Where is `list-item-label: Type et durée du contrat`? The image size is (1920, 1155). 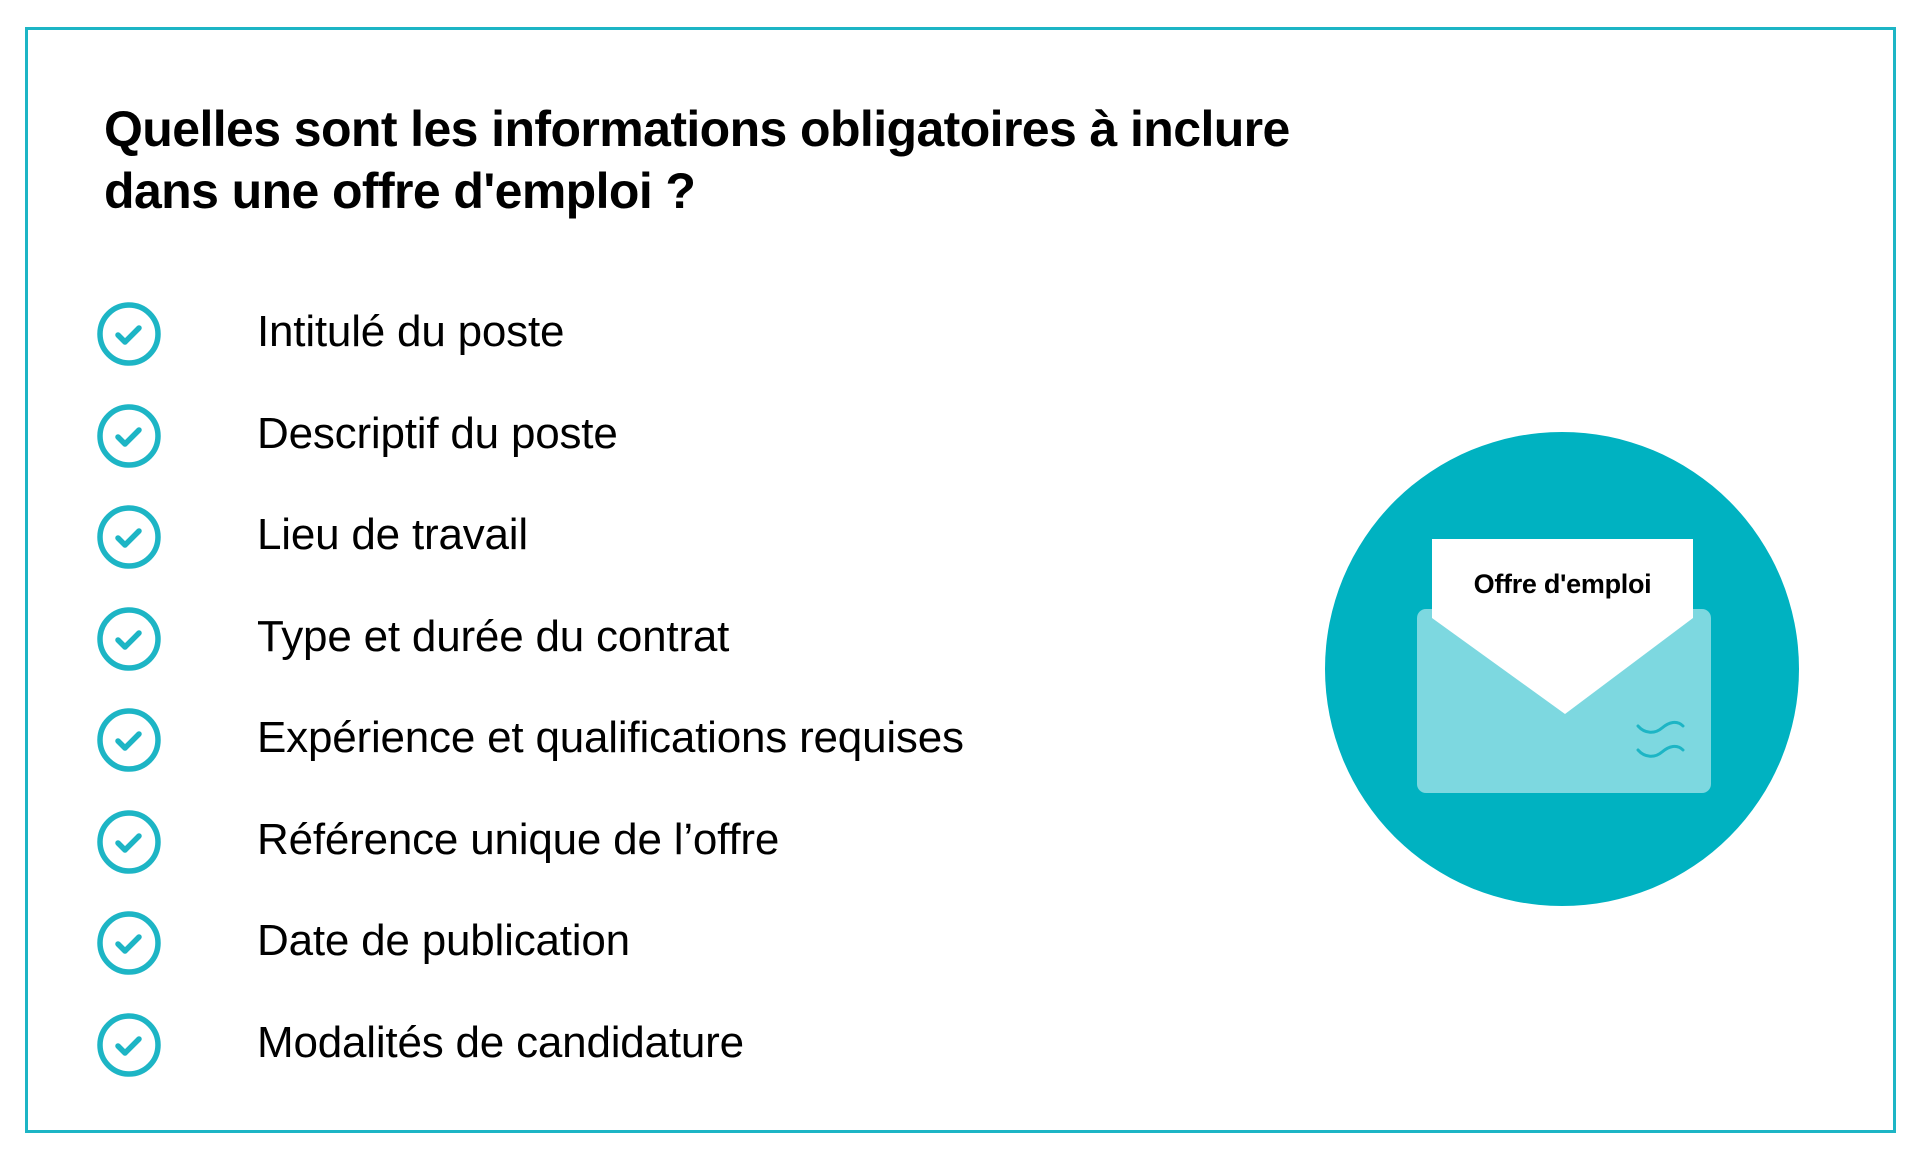 list-item-label: Type et durée du contrat is located at coordinates (493, 636).